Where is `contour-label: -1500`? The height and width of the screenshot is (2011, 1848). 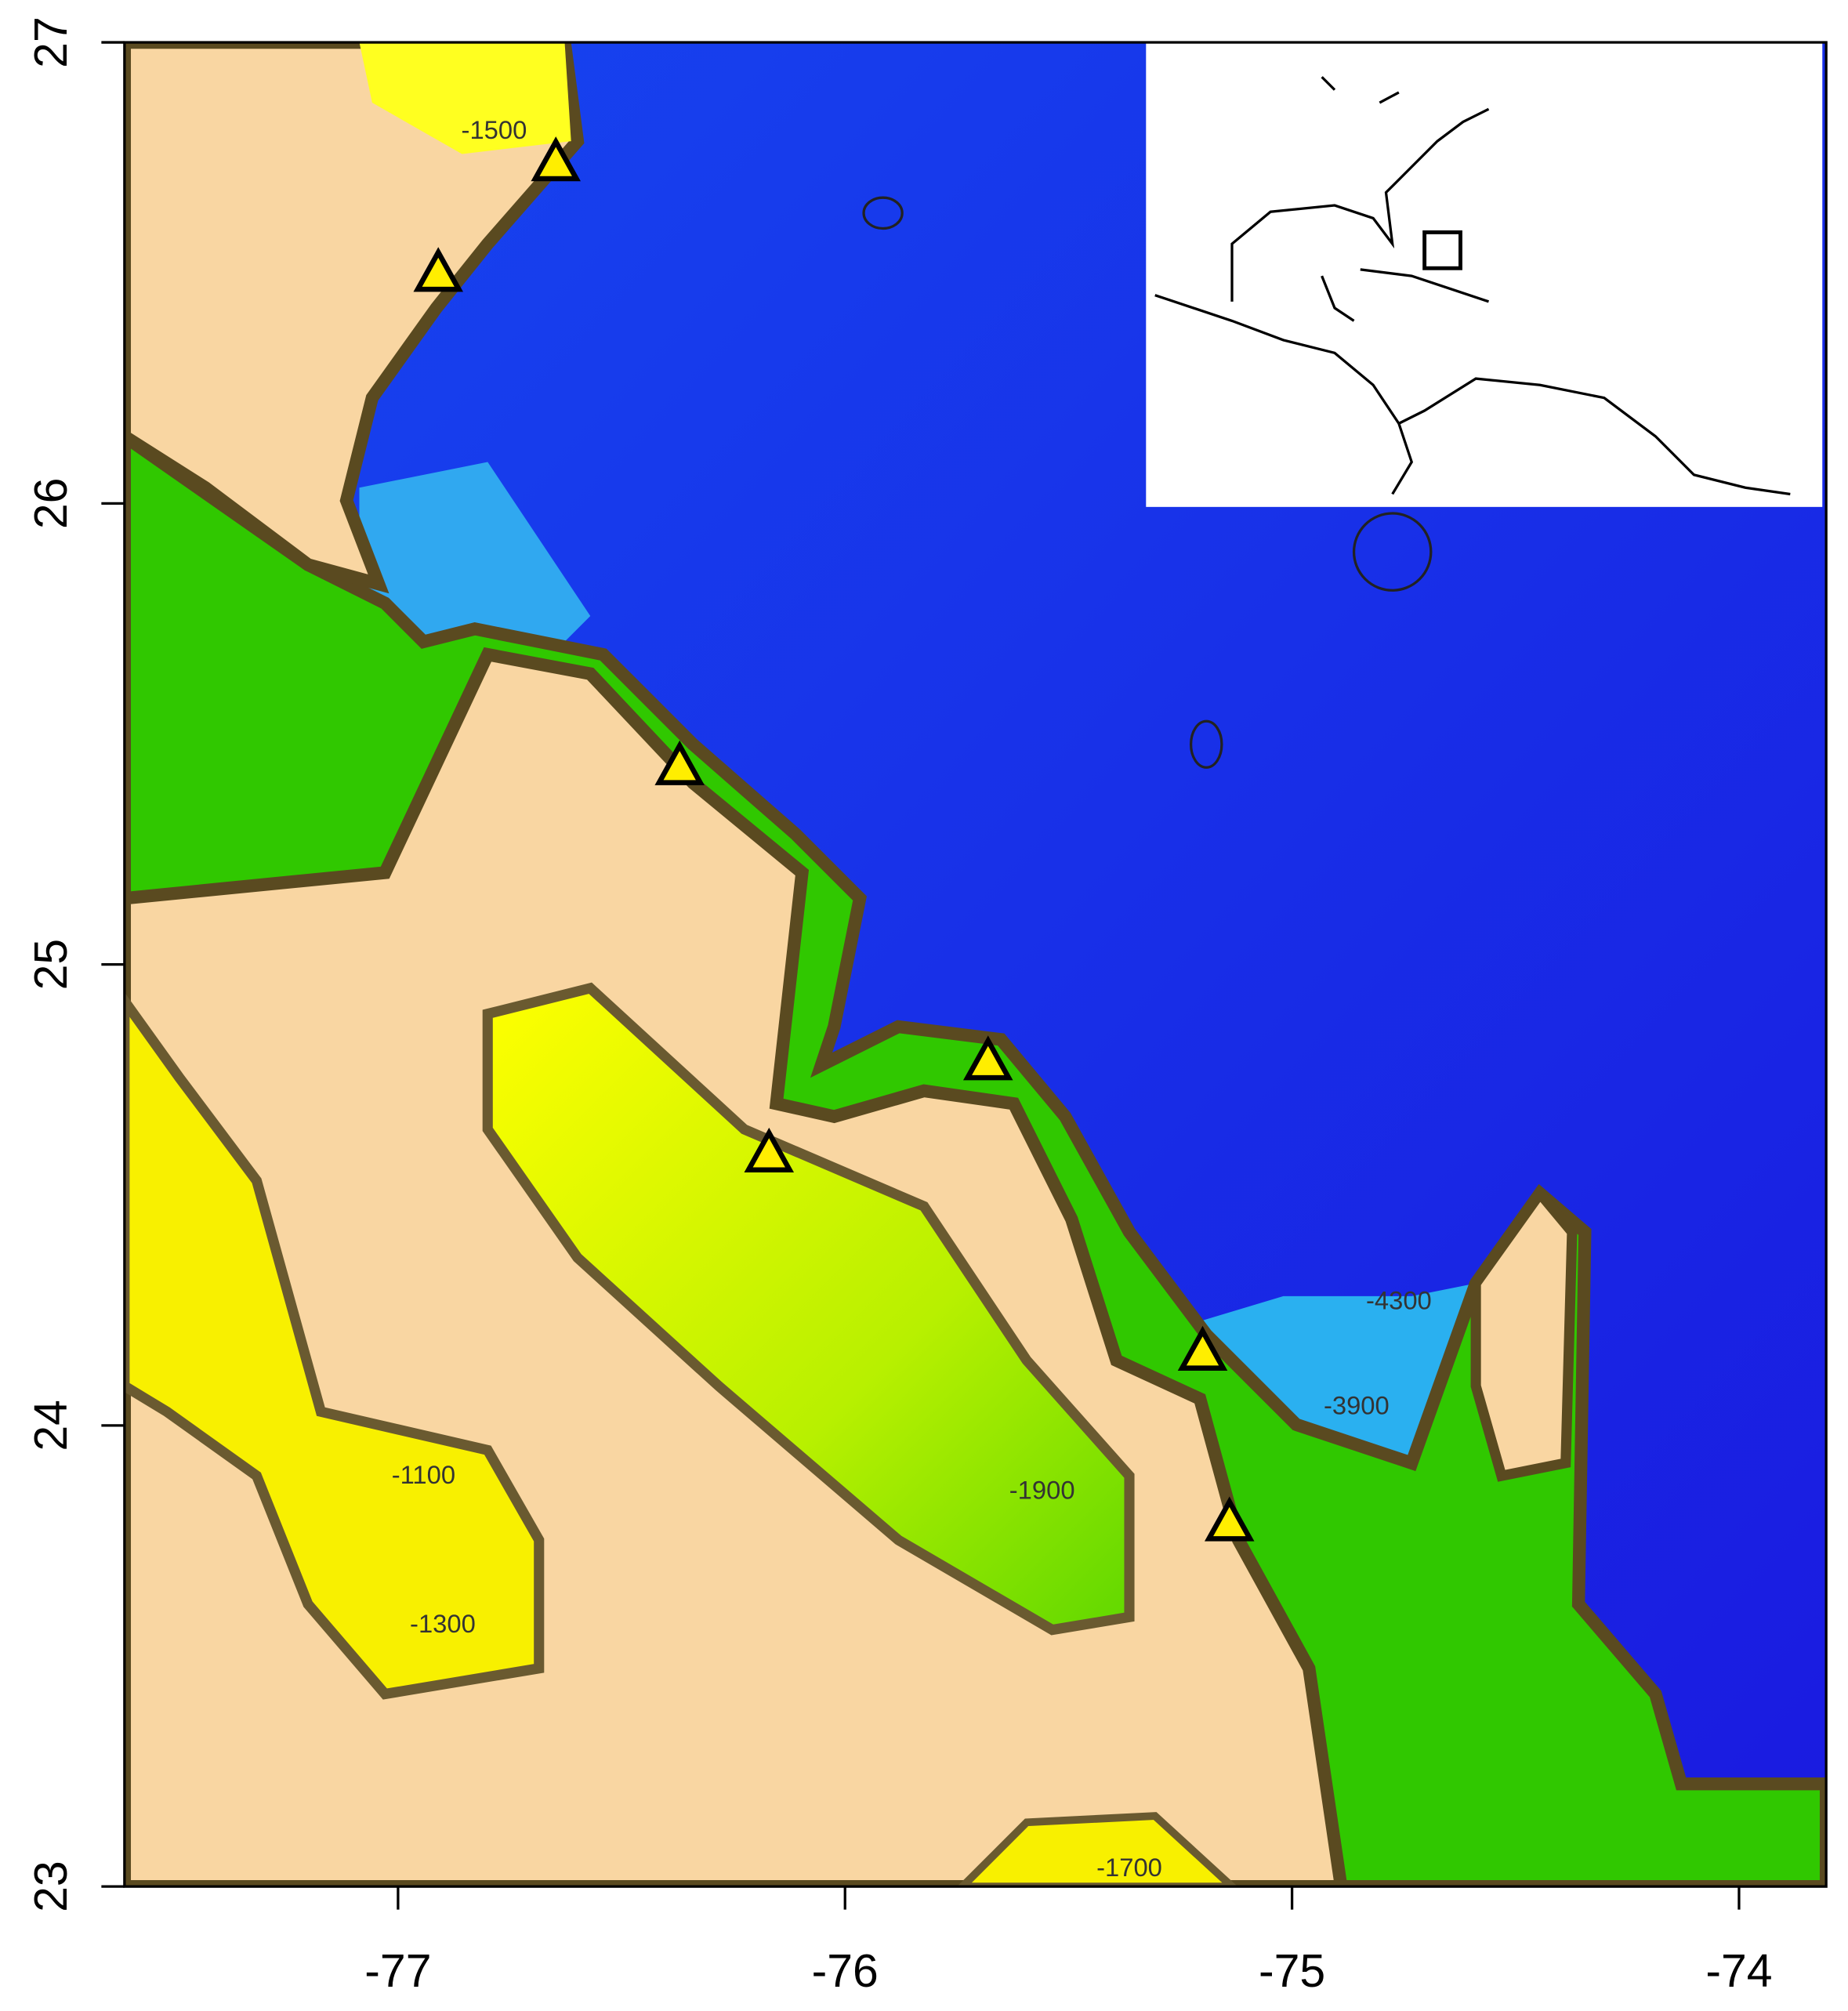
contour-label: -1500 is located at coordinates (494, 129).